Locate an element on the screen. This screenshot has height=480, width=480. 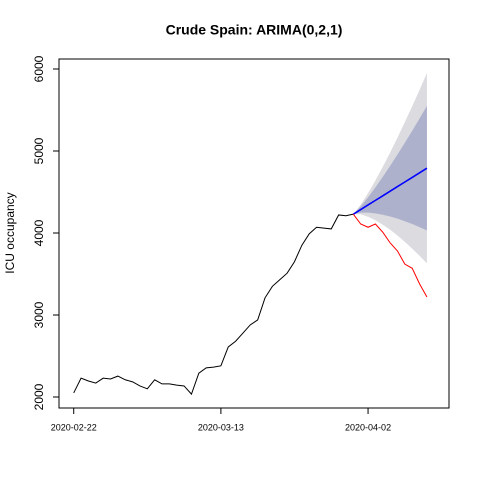
x-tick-label: 2020-03-13 is located at coordinates (221, 427).